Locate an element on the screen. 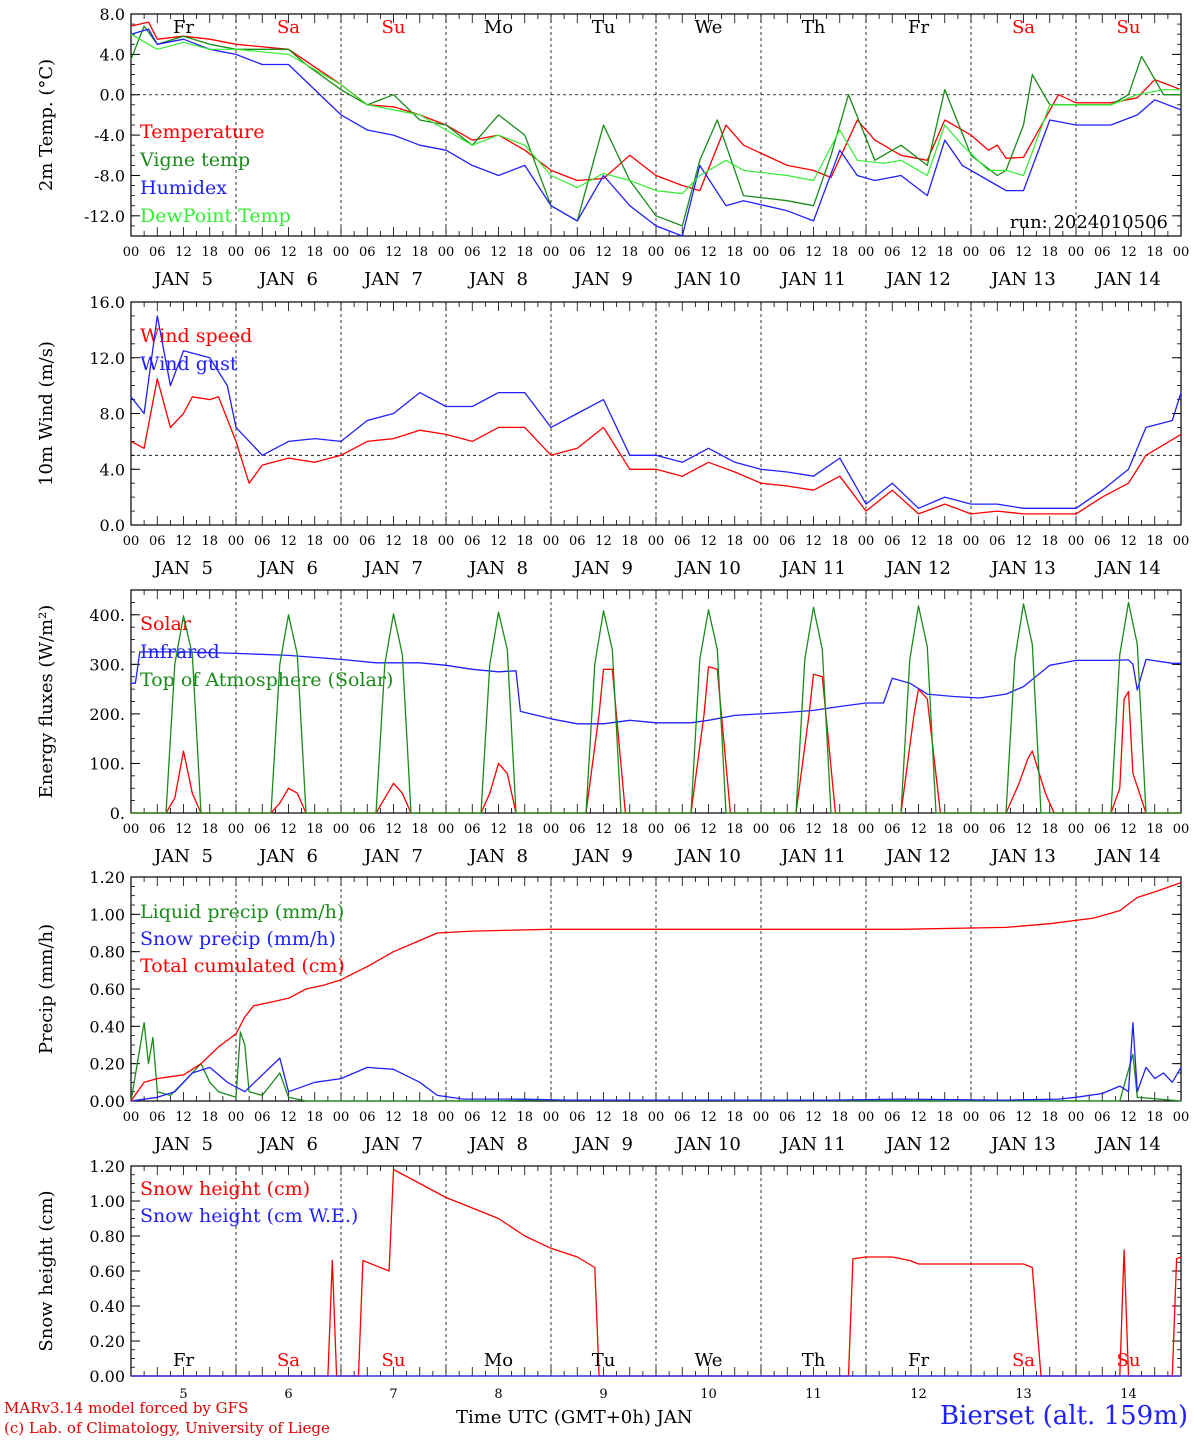 The image size is (1194, 1440). y-axis-label: Precip (mm/h) is located at coordinates (46, 989).